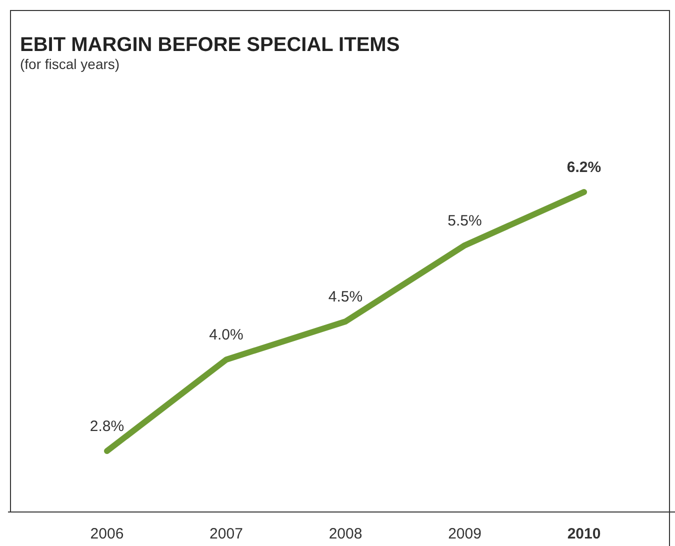 The height and width of the screenshot is (546, 675). What do you see at coordinates (226, 534) in the screenshot?
I see `x-tick-label: 2007` at bounding box center [226, 534].